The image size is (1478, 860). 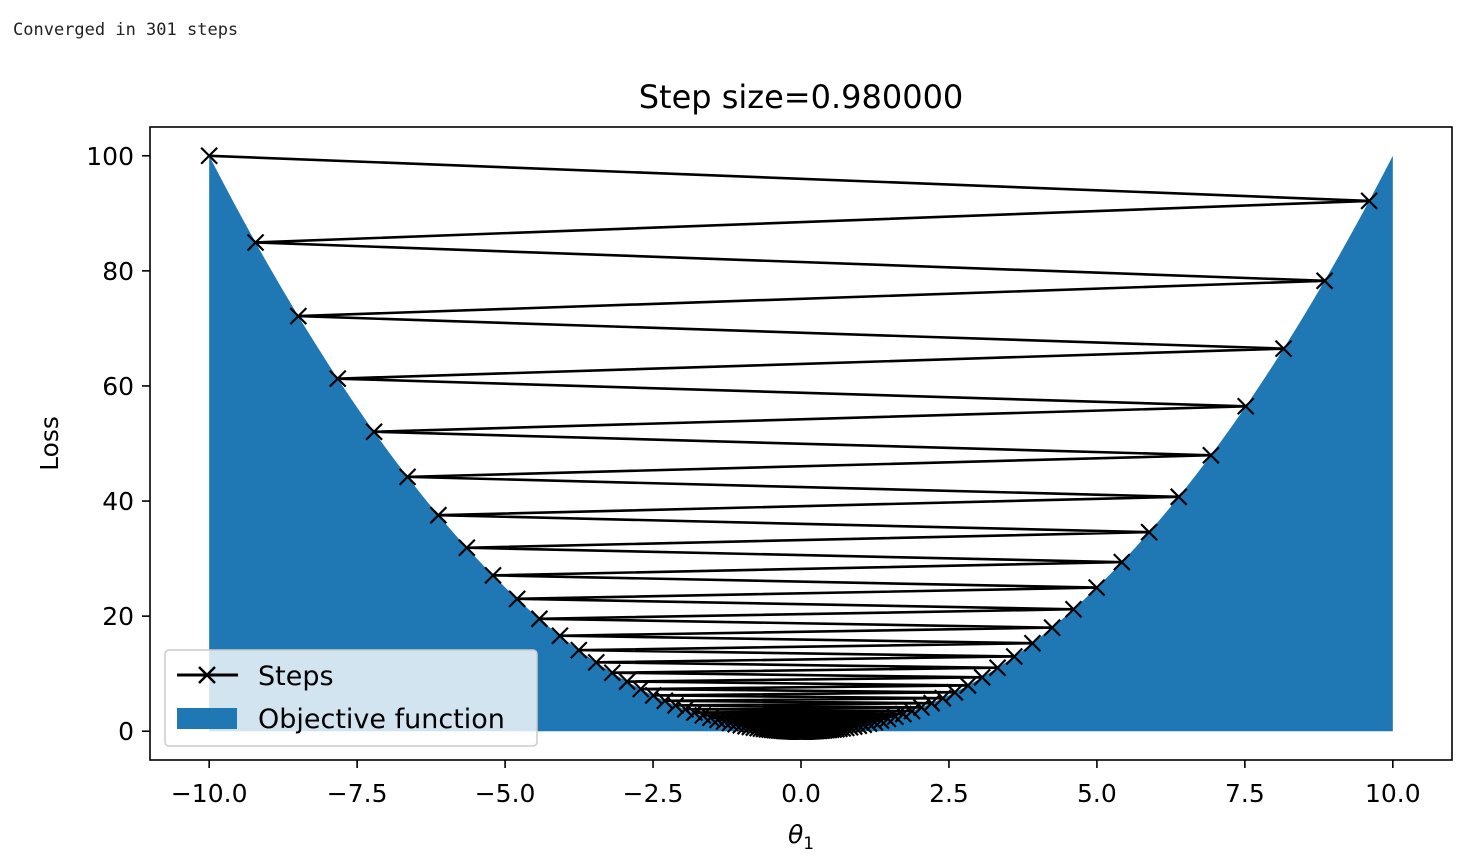 I want to click on x-tick-label: 0.0, so click(x=801, y=793).